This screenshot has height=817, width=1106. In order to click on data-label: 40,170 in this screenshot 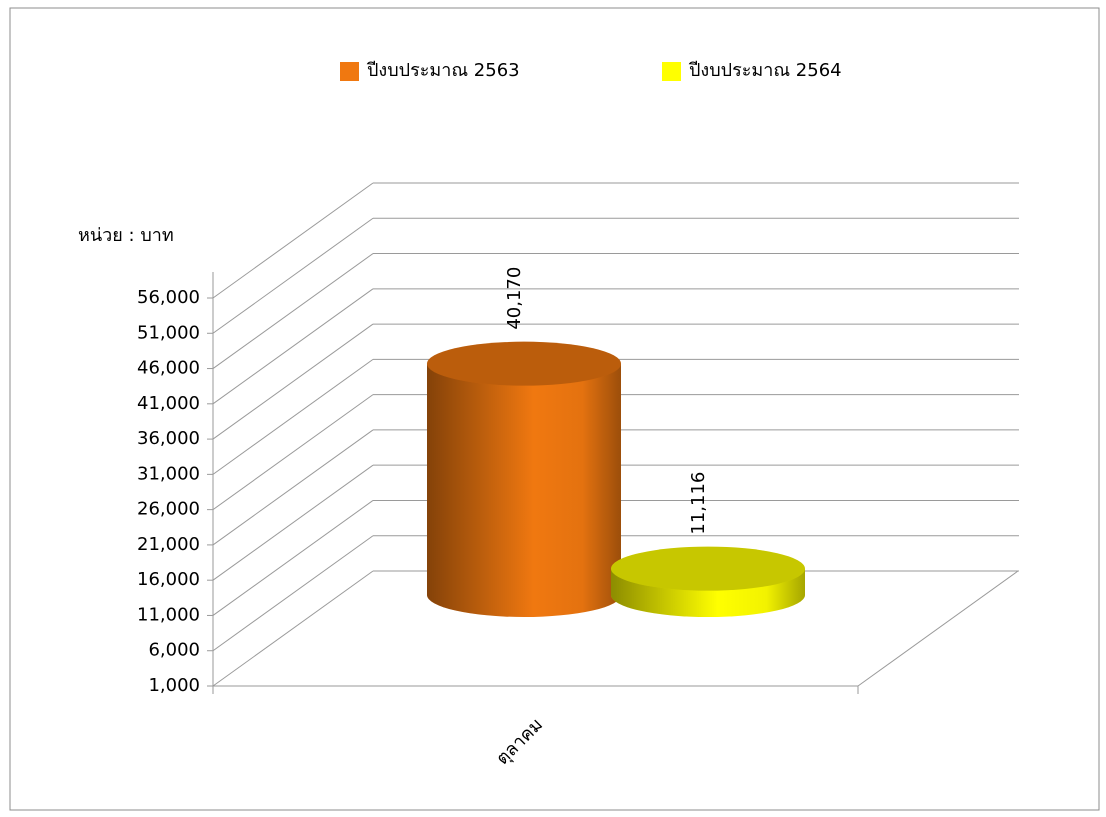, I will do `click(514, 298)`.